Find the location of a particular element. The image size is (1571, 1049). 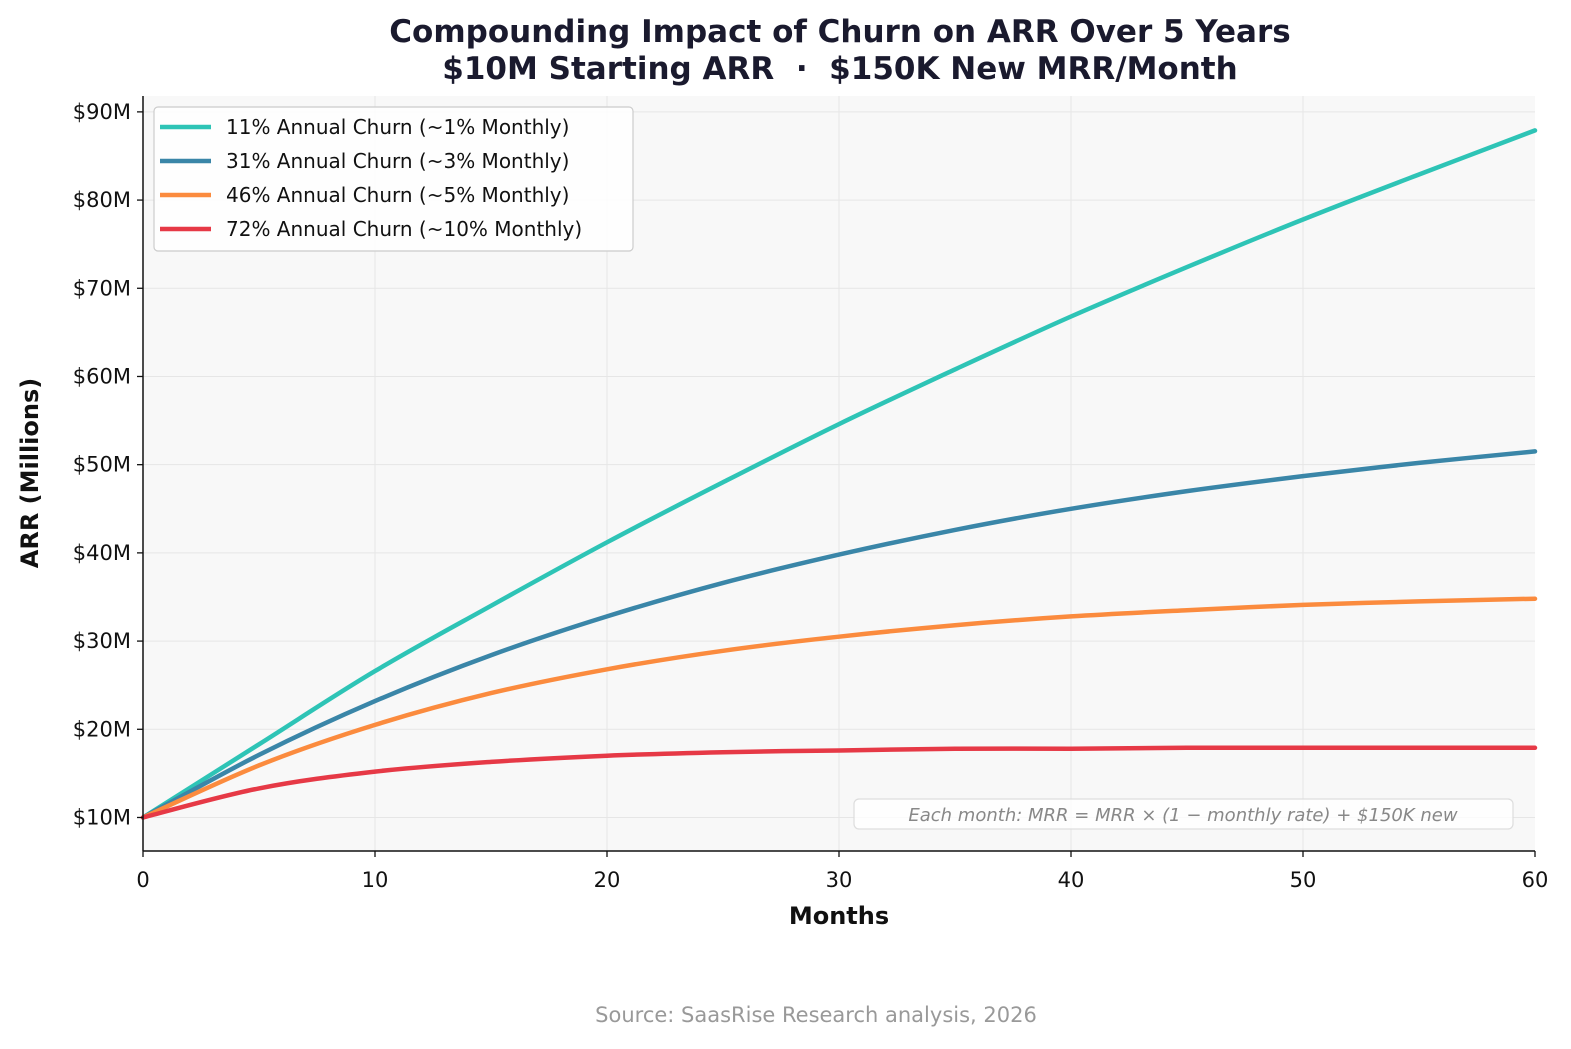

y-tick-label: $20M is located at coordinates (102, 729).